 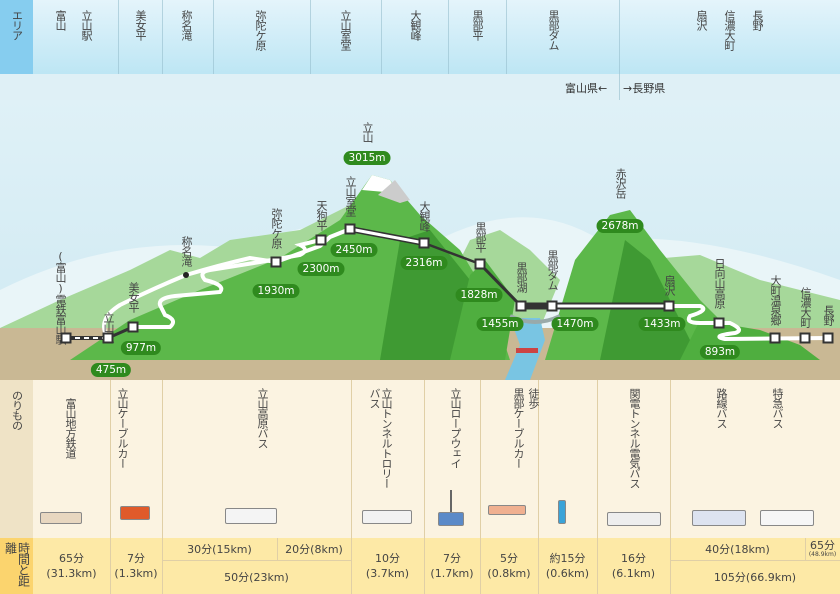 I want to click on vehicle-name-label: 黒部ケーブルカー, so click(x=518, y=428).